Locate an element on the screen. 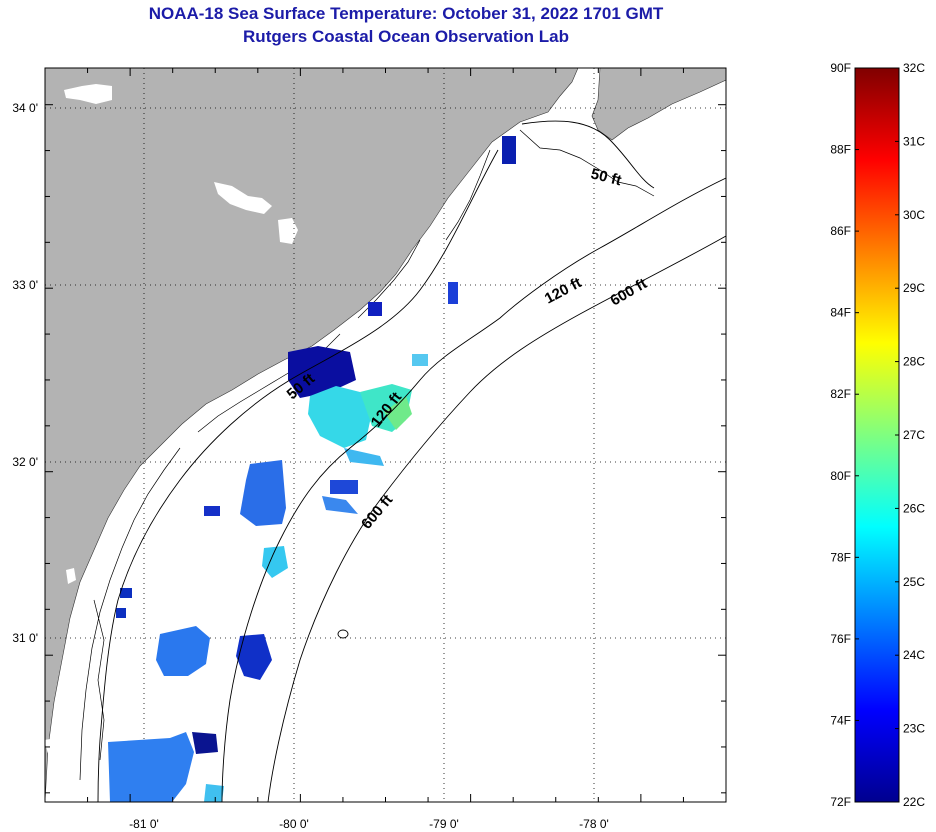  lat-label: 32 0' is located at coordinates (25, 462).